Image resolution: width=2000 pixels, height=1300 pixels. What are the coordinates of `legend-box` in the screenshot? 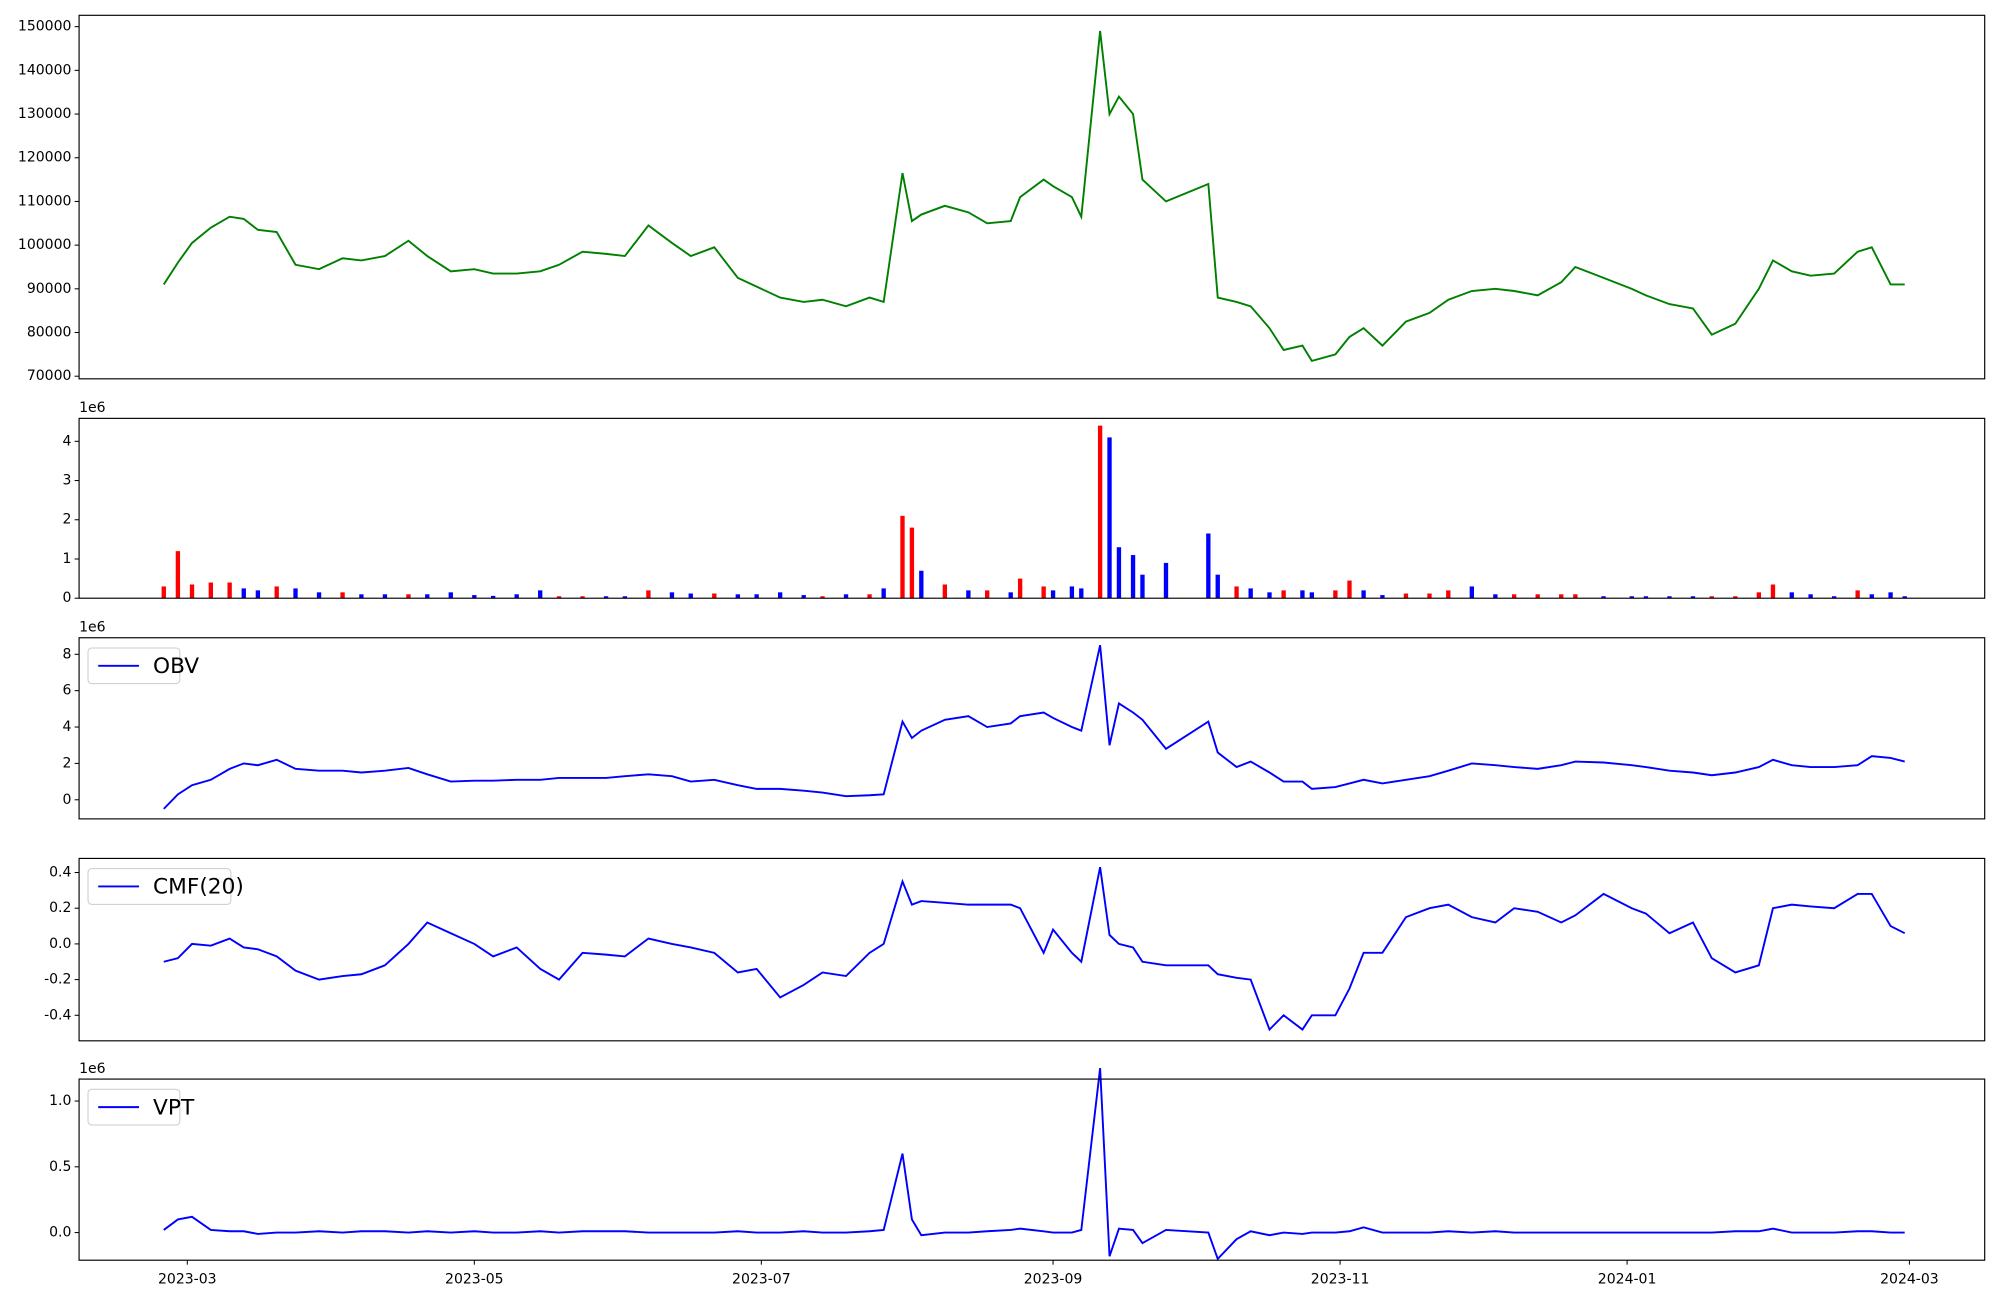 It's located at (159, 886).